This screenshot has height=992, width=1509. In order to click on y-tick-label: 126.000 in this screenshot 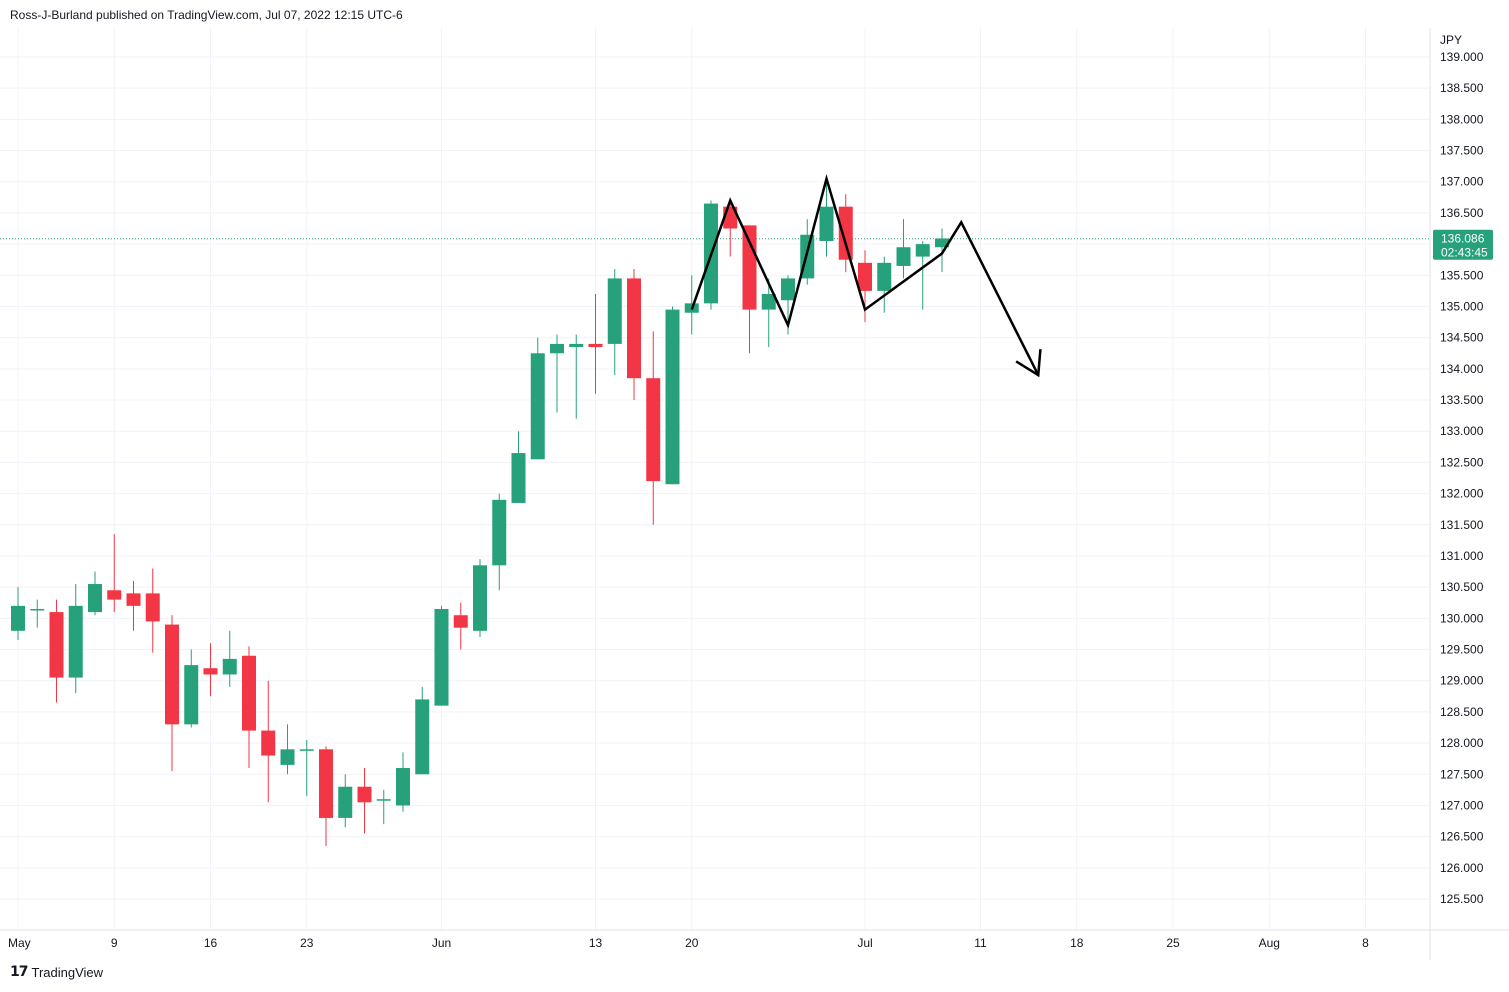, I will do `click(1462, 868)`.